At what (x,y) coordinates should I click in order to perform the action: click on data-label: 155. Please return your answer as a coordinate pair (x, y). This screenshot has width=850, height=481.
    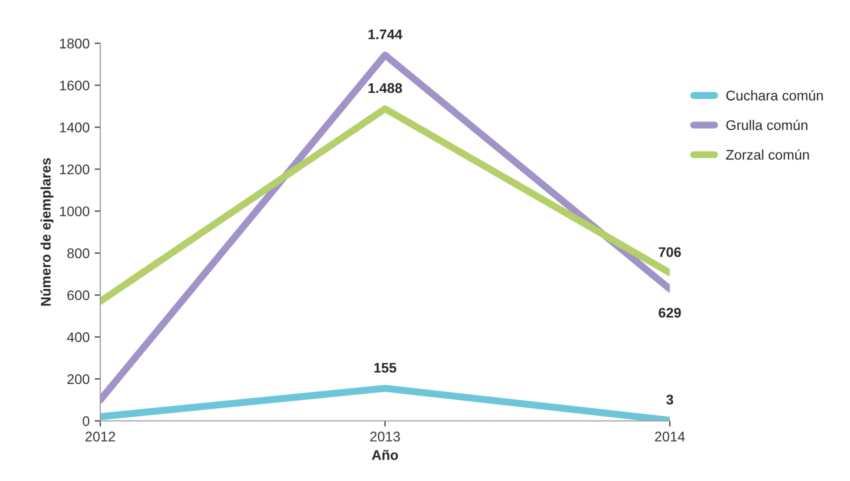
    Looking at the image, I should click on (385, 367).